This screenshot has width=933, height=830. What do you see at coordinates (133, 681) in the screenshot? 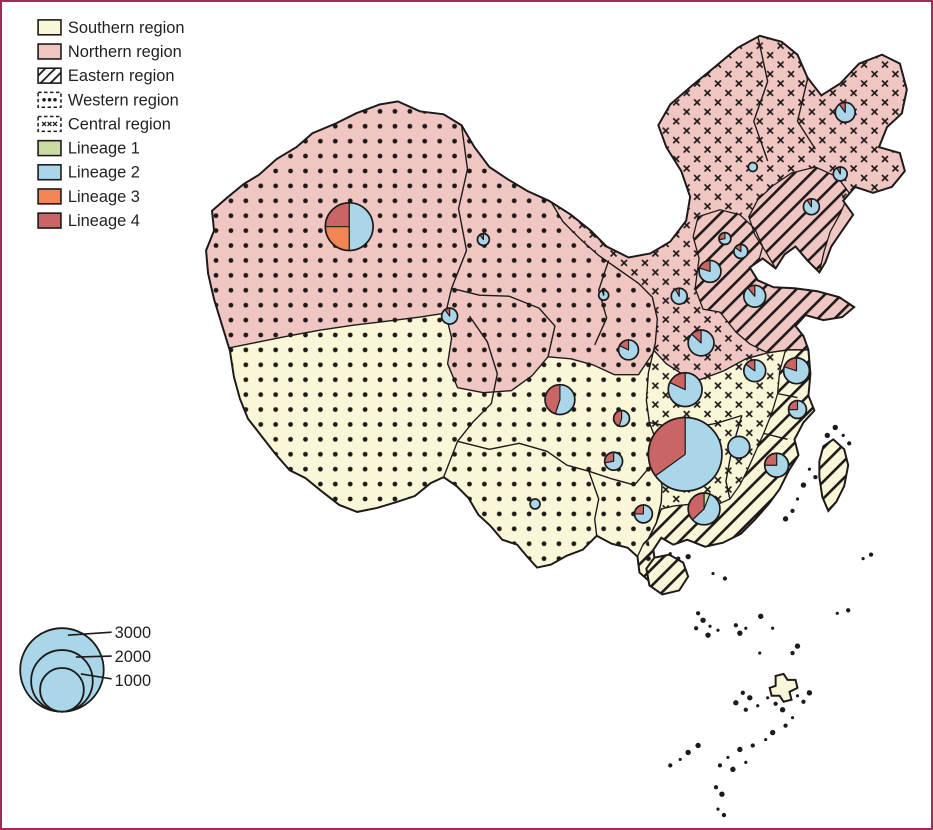
I see `size-label-1000: 1000` at bounding box center [133, 681].